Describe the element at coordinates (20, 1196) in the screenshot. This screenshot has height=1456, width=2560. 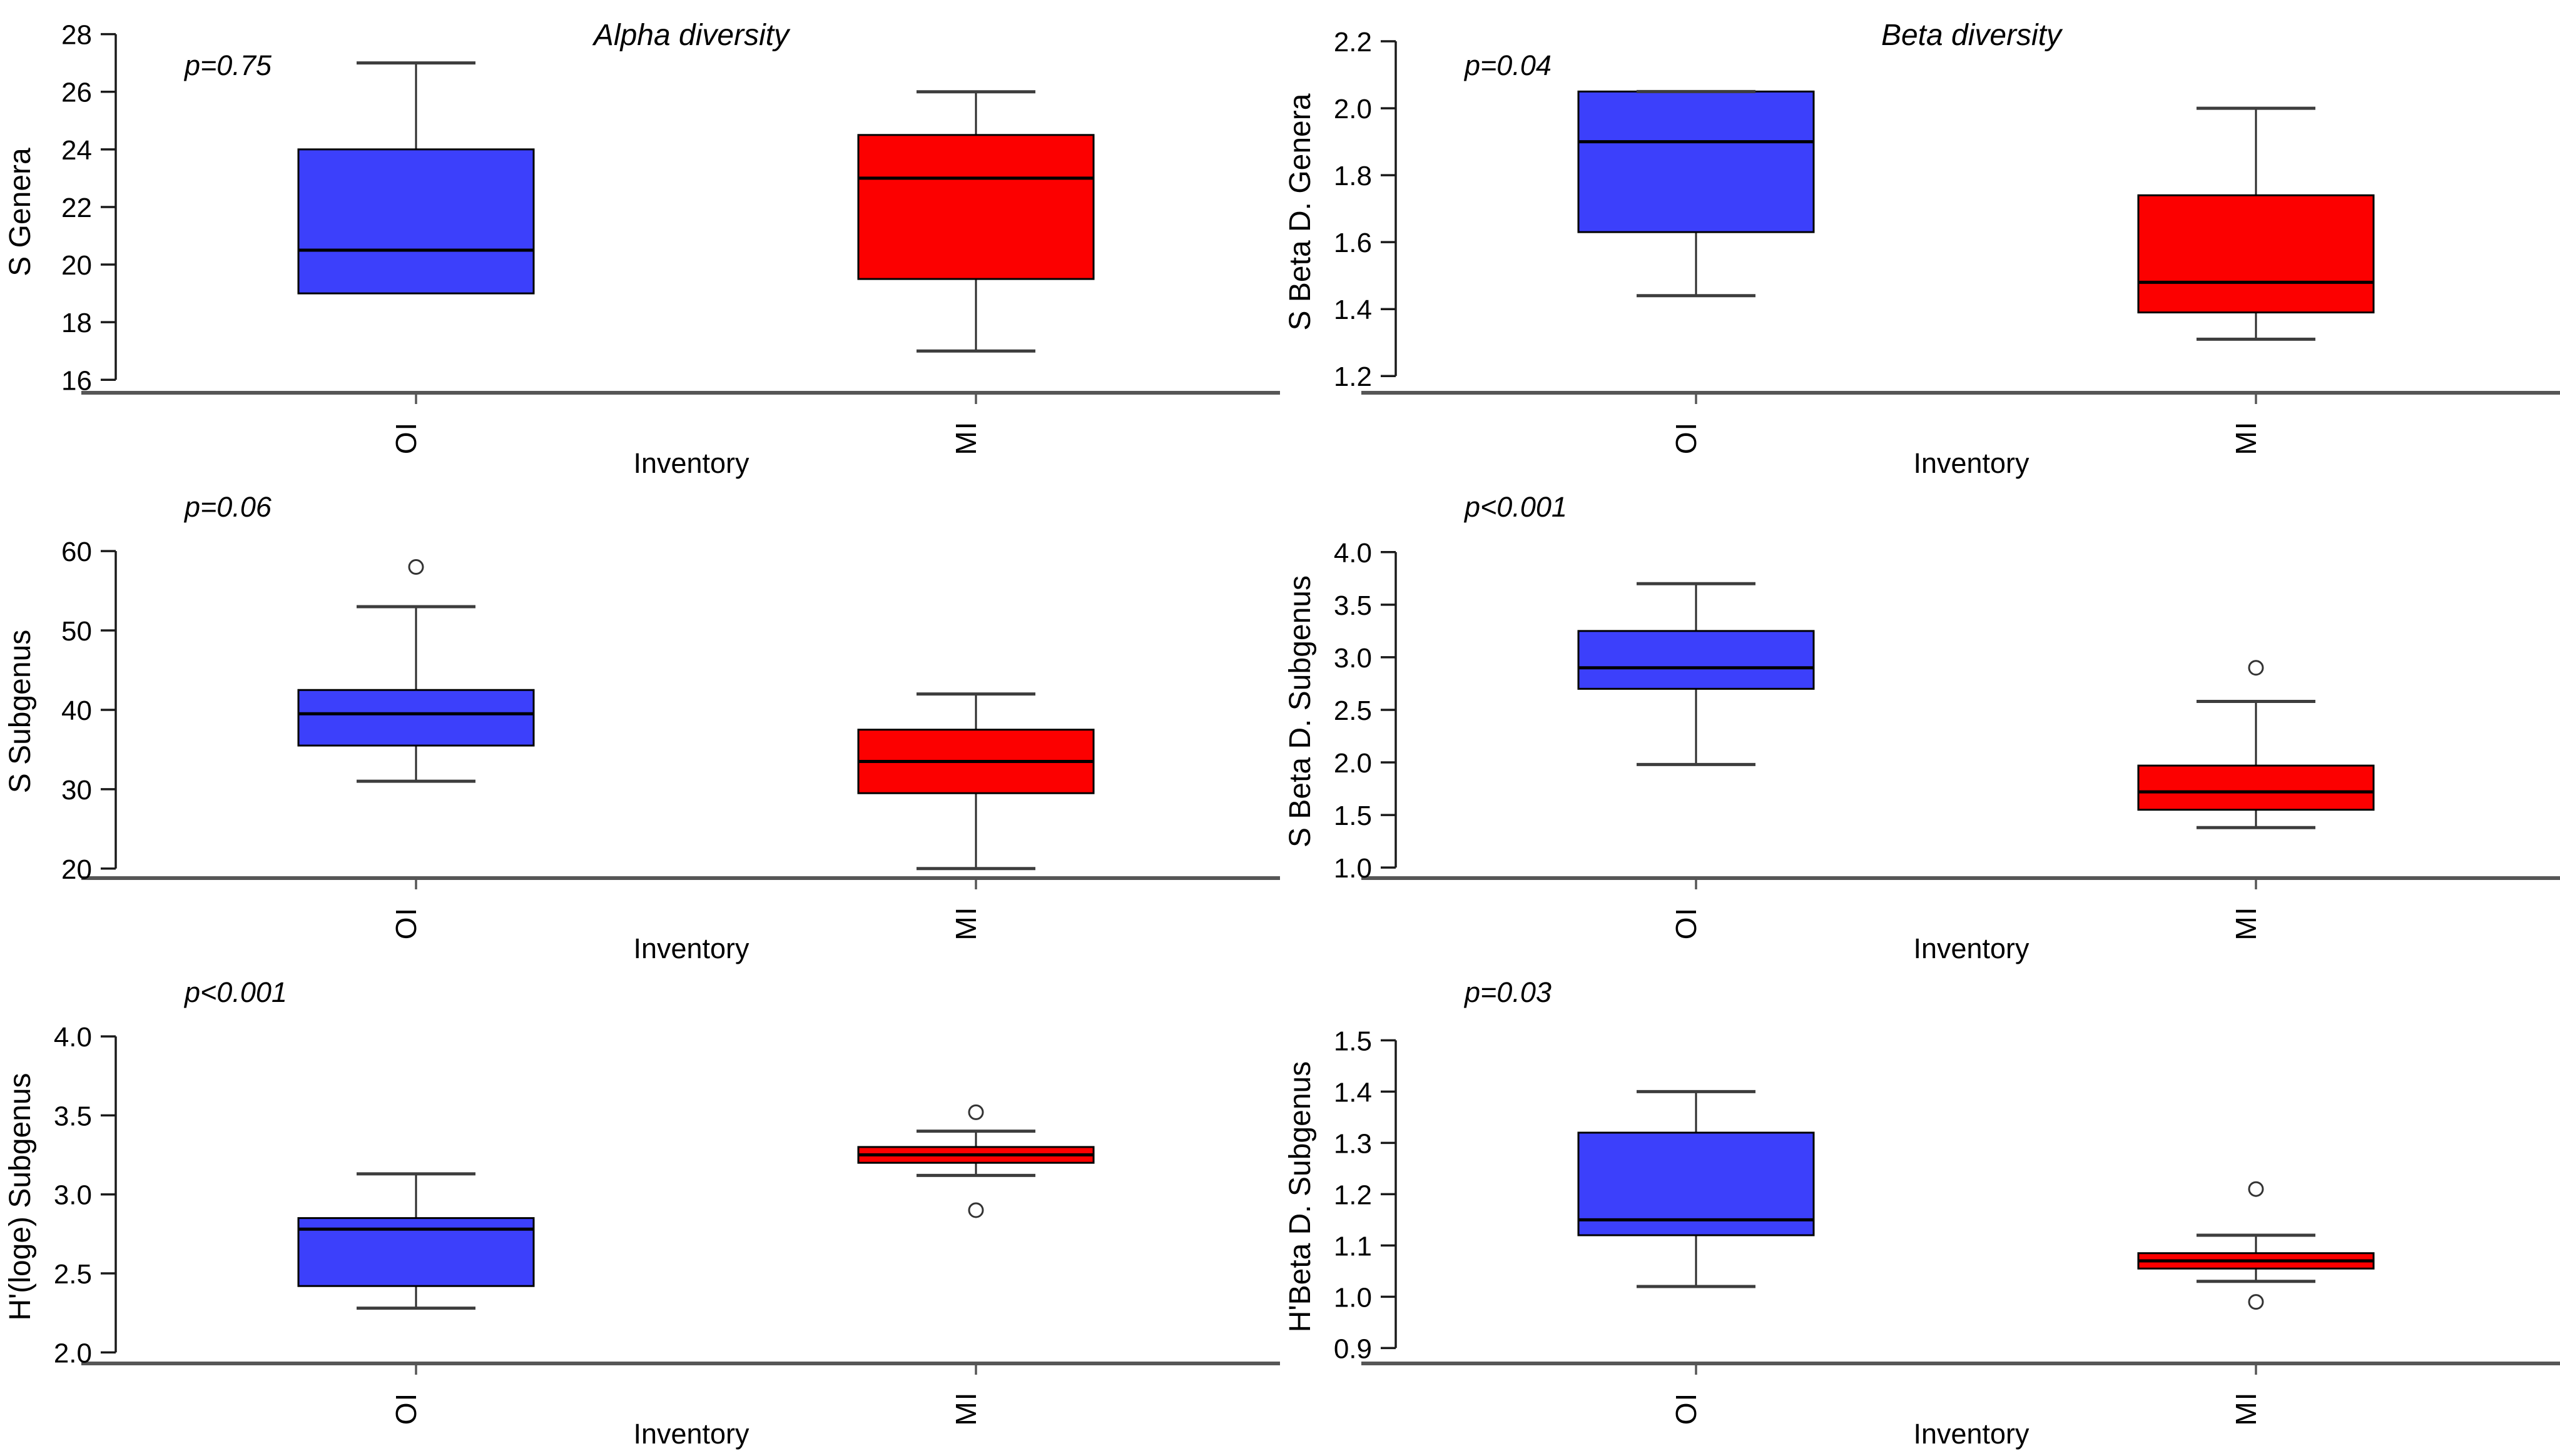
I see `y-axis-title: H'(loge) Subgenus` at that location.